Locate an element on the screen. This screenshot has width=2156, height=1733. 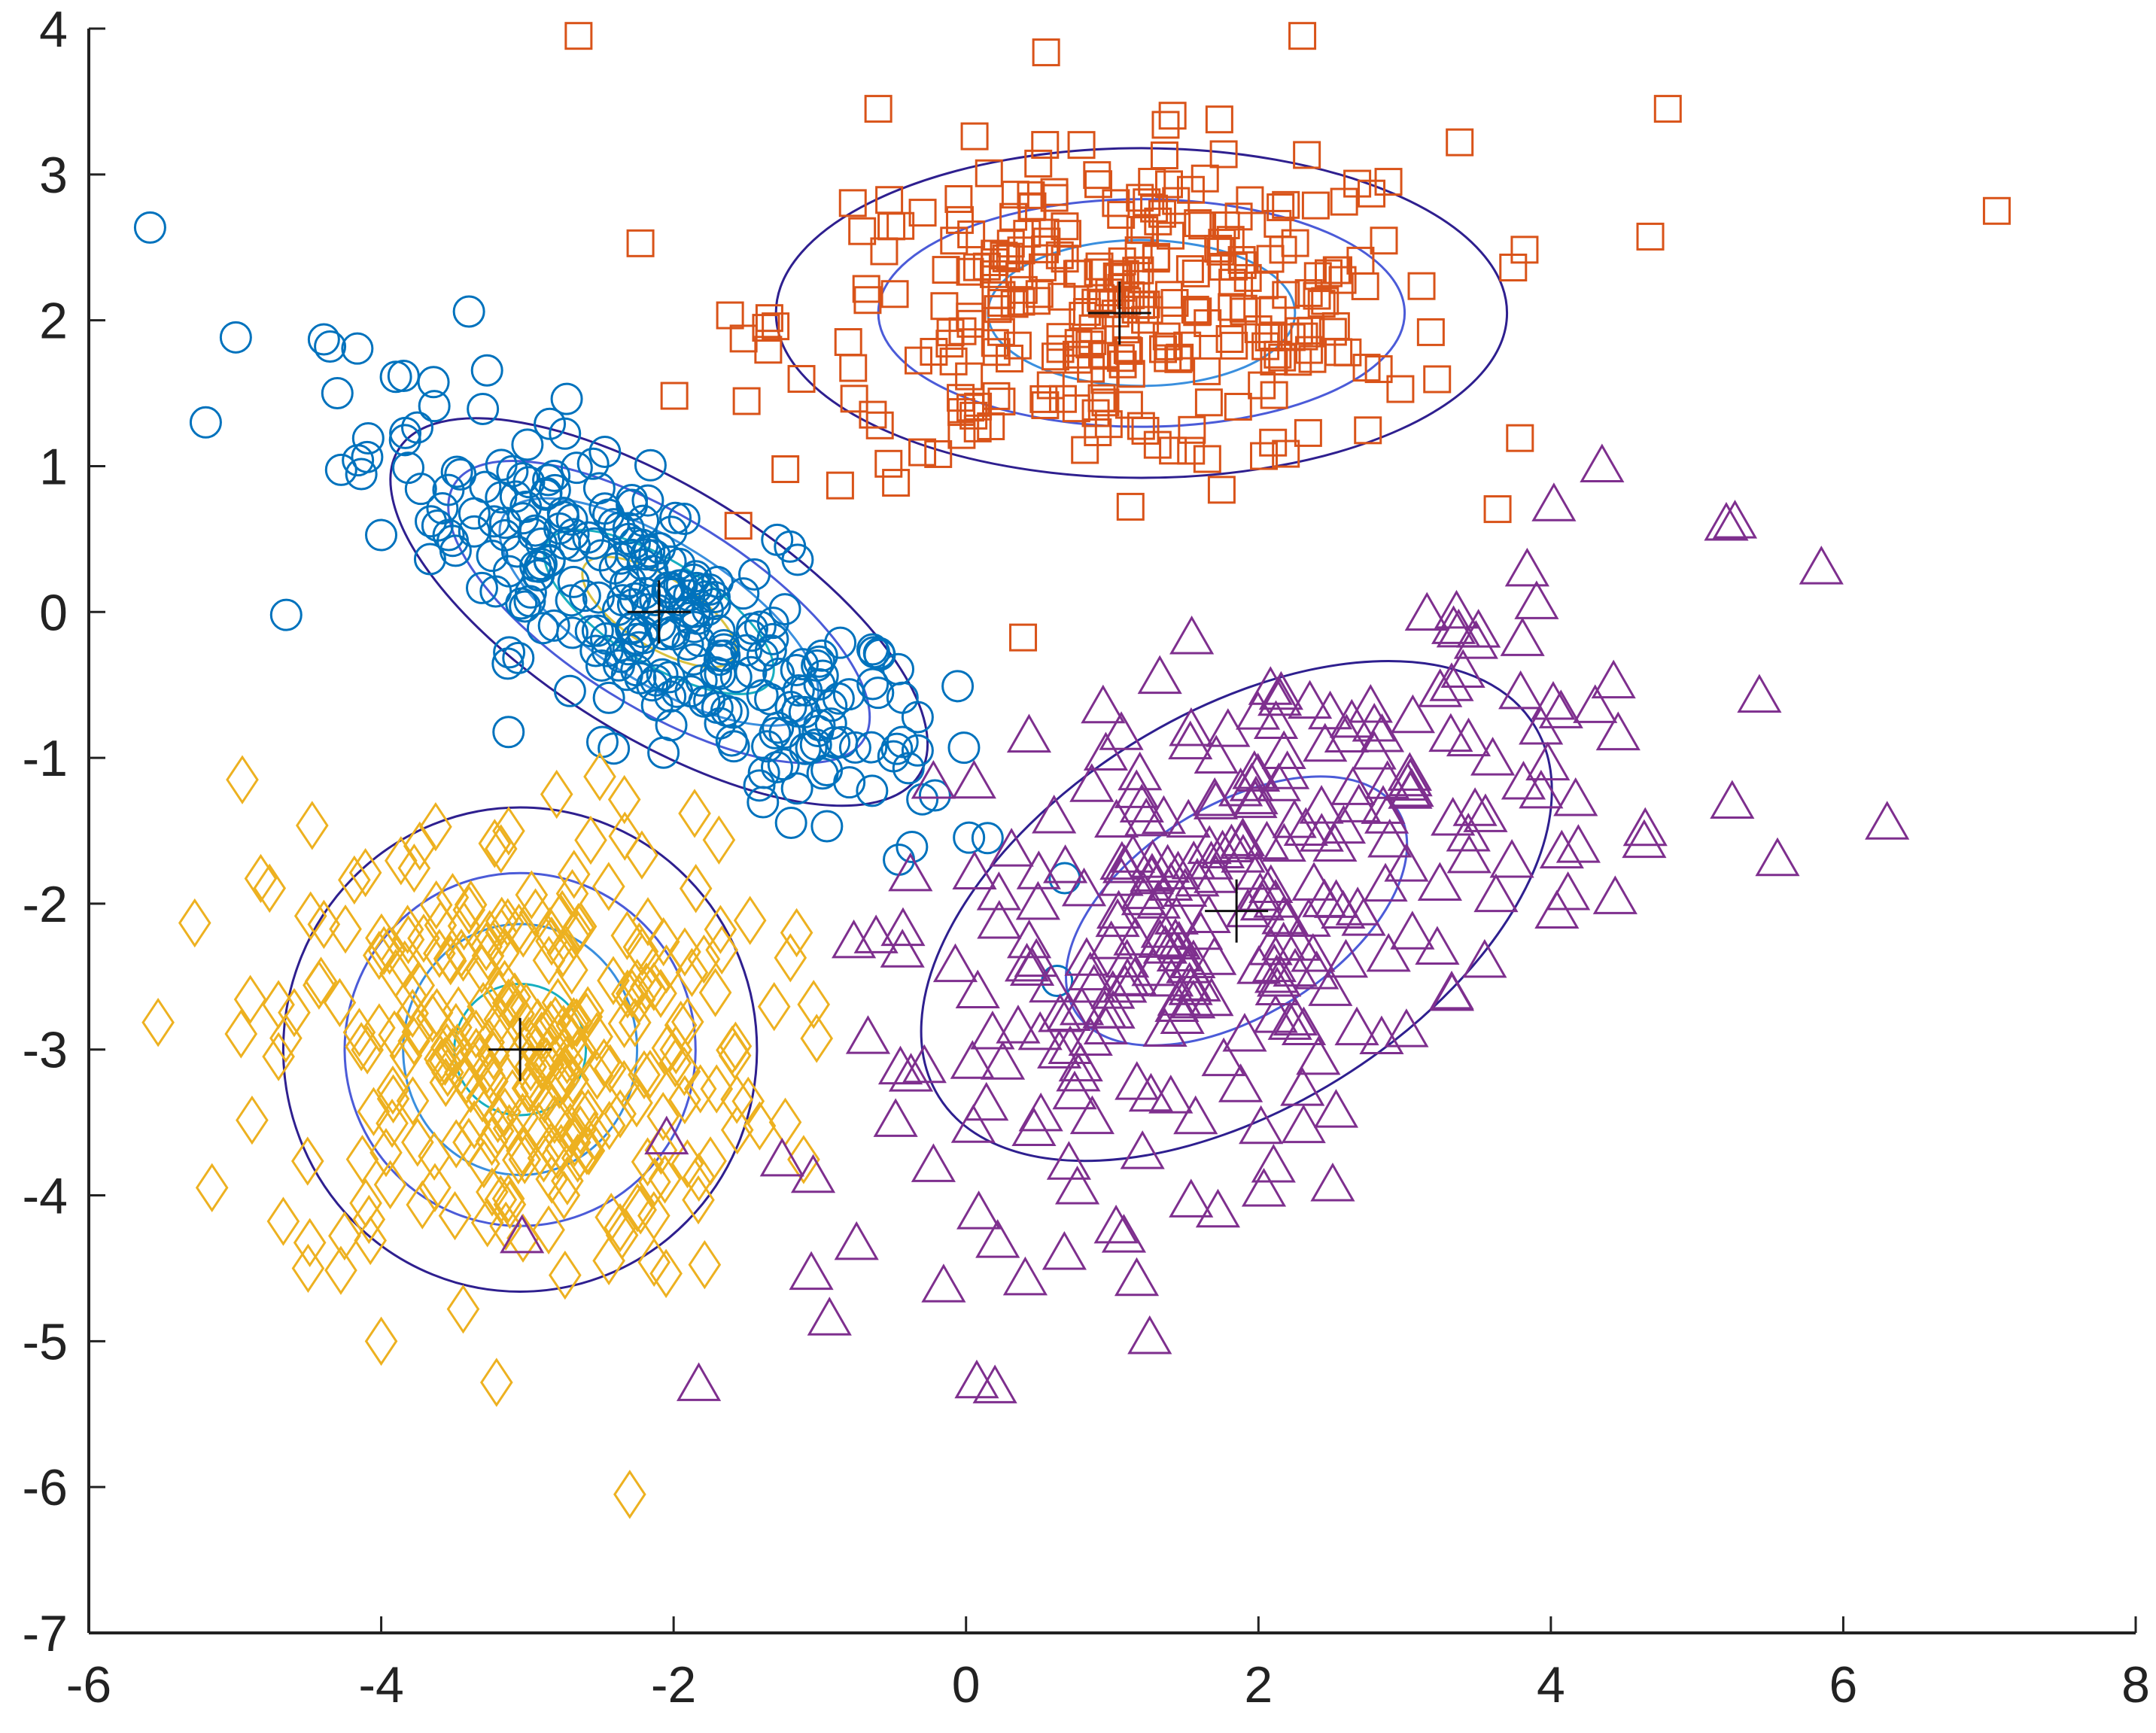
y-tick-label: -2 is located at coordinates (46, 905).